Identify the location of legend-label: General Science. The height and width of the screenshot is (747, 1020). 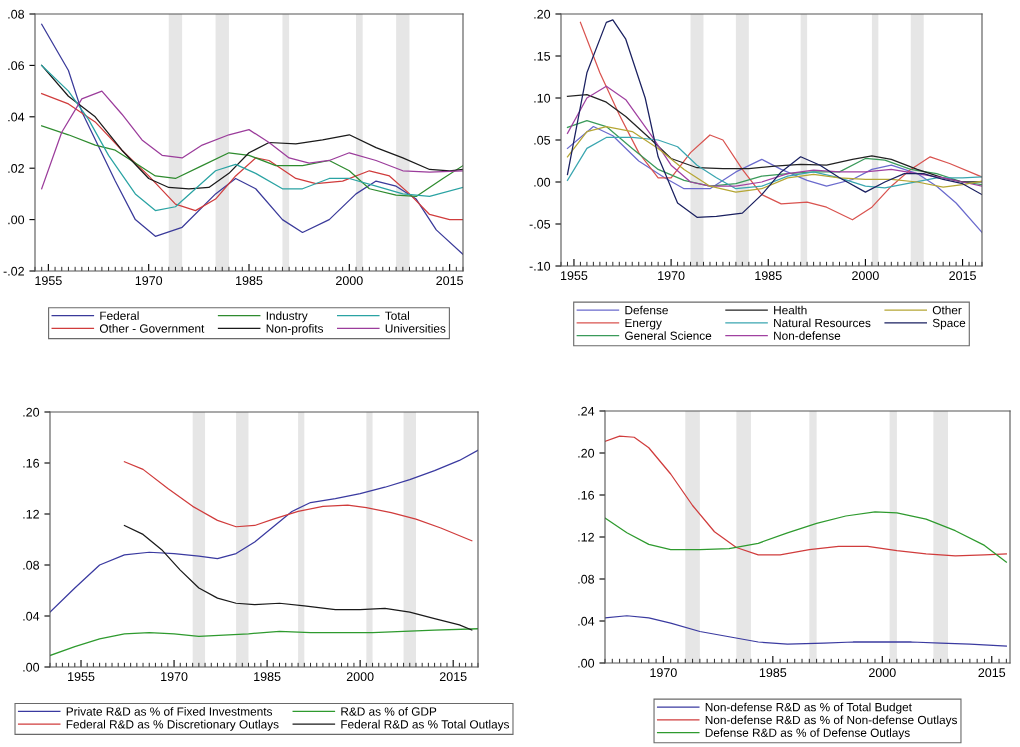
(668, 335).